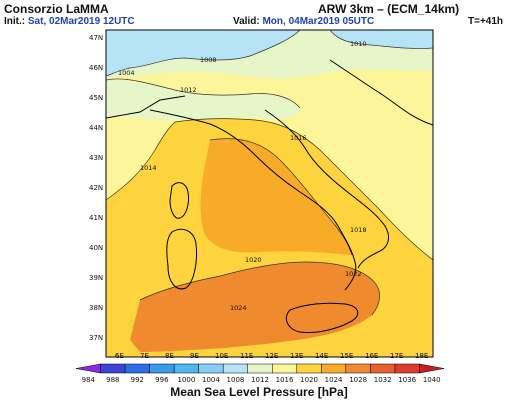 The image size is (518, 400). I want to click on valid-label: Valid:, so click(246, 21).